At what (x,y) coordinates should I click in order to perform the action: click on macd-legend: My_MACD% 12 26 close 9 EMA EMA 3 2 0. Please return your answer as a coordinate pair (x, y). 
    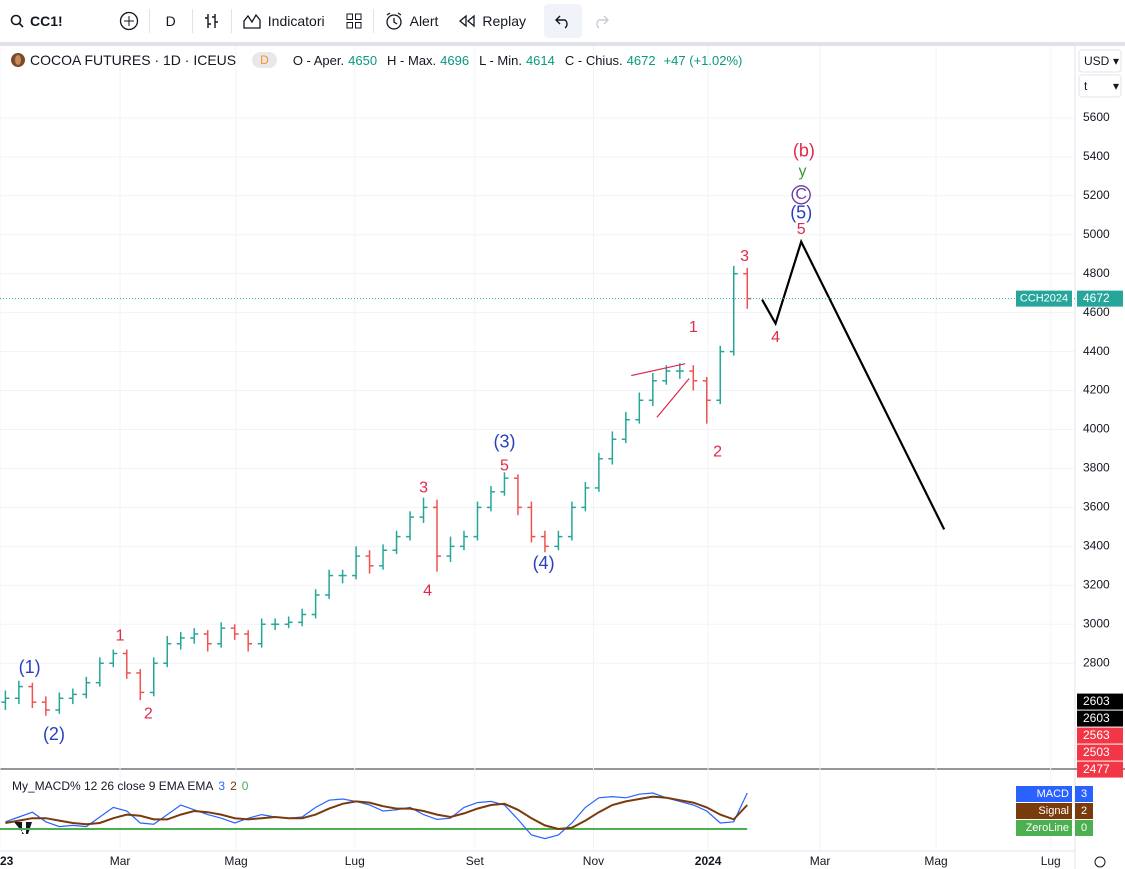
    Looking at the image, I should click on (130, 786).